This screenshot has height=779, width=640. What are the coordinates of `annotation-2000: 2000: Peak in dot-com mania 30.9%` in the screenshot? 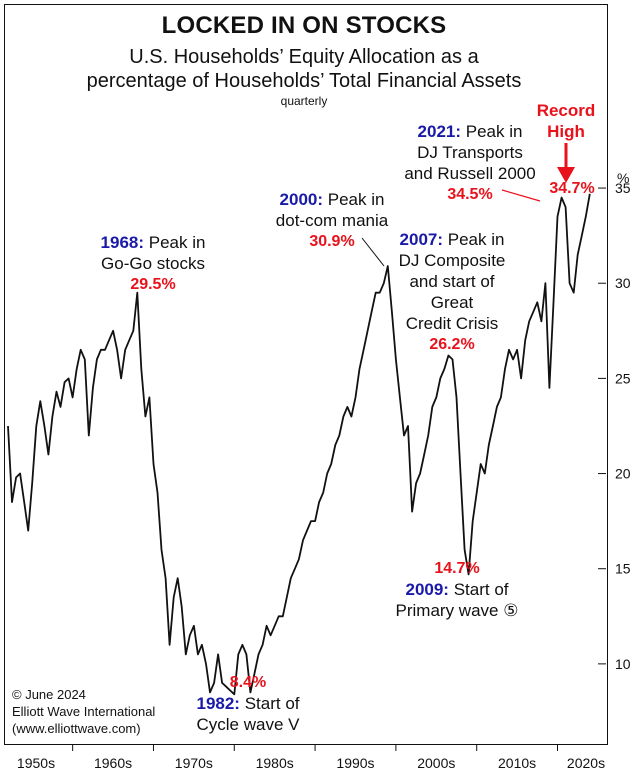 It's located at (332, 220).